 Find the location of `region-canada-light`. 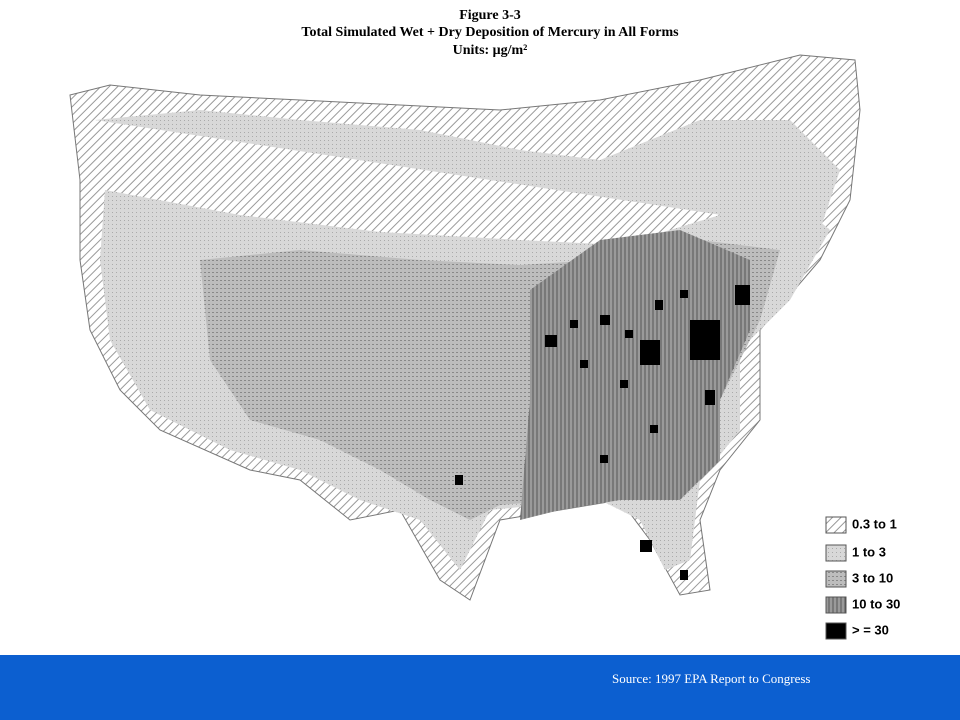

region-canada-light is located at coordinates (467, 170).